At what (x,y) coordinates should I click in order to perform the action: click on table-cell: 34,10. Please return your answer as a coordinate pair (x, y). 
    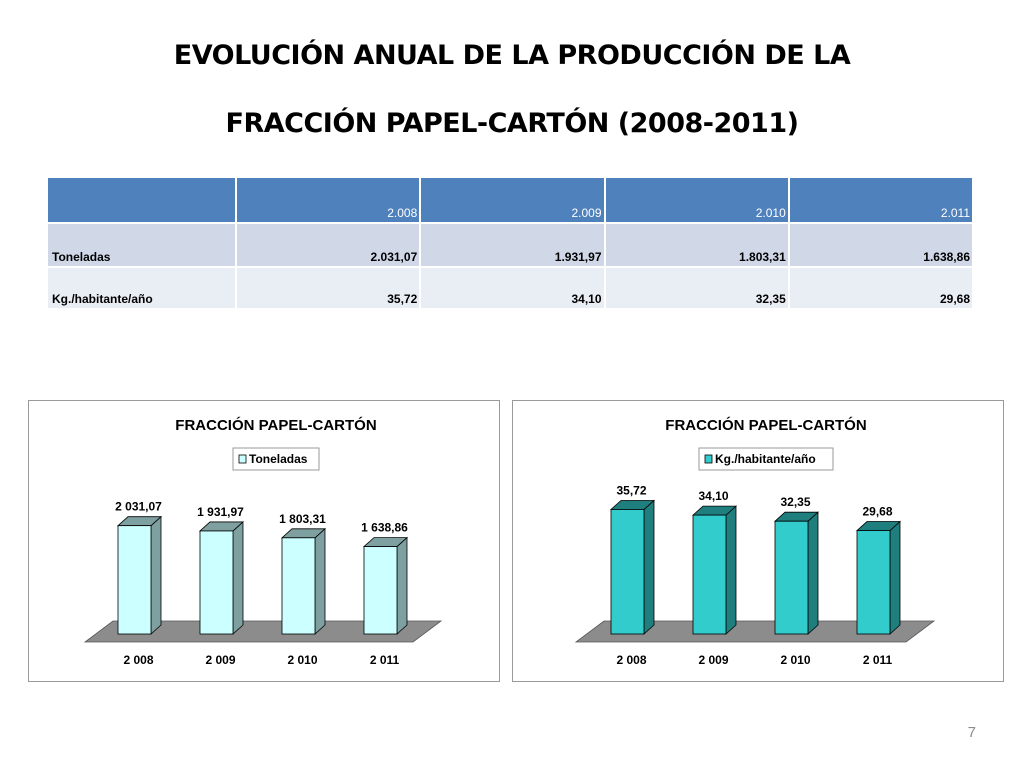
    Looking at the image, I should click on (513, 288).